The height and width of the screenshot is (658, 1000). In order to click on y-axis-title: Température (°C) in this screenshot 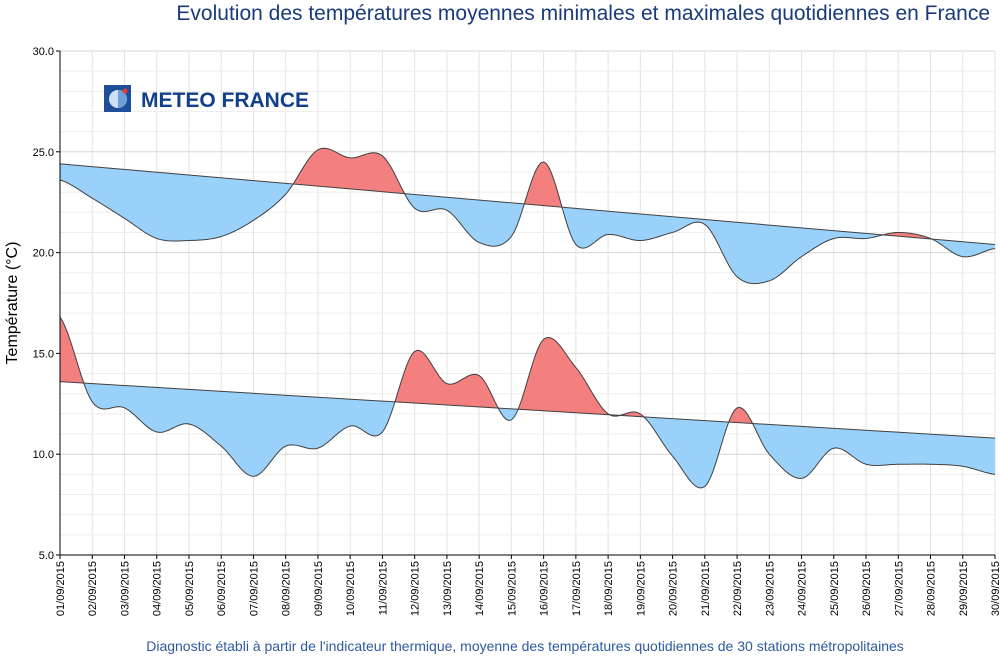, I will do `click(12, 303)`.